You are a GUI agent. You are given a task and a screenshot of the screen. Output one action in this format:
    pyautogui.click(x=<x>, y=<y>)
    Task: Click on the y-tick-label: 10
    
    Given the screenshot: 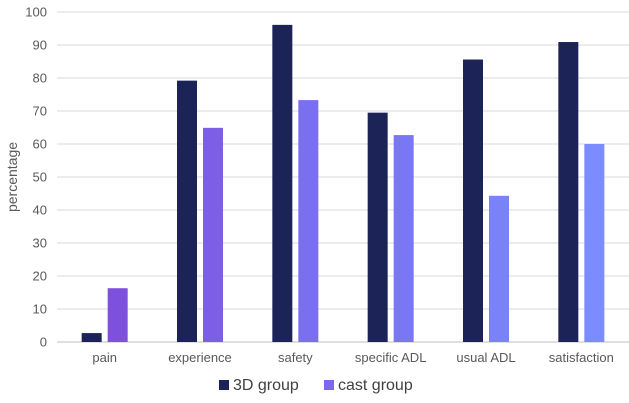 What is the action you would take?
    pyautogui.click(x=40, y=309)
    